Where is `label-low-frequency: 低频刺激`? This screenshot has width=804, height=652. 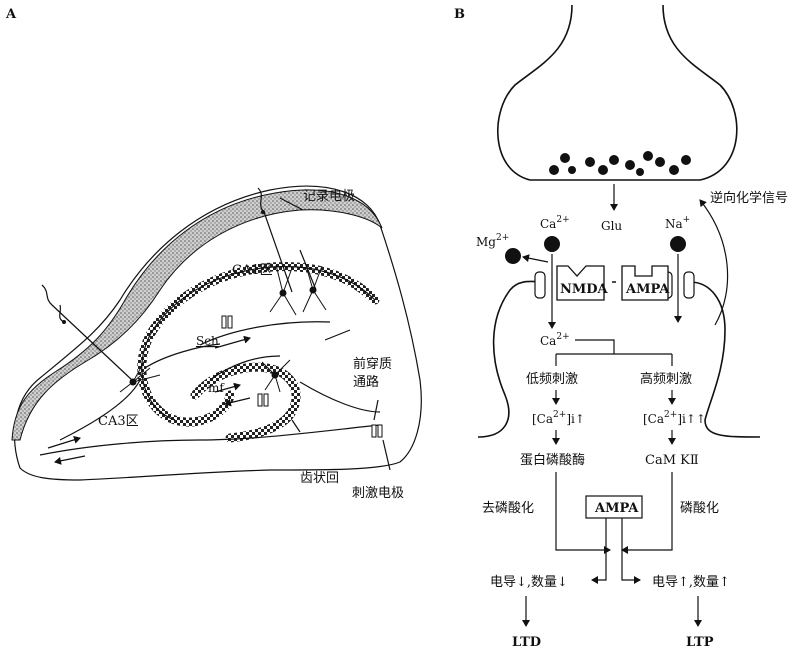 label-low-frequency: 低频刺激 is located at coordinates (552, 379).